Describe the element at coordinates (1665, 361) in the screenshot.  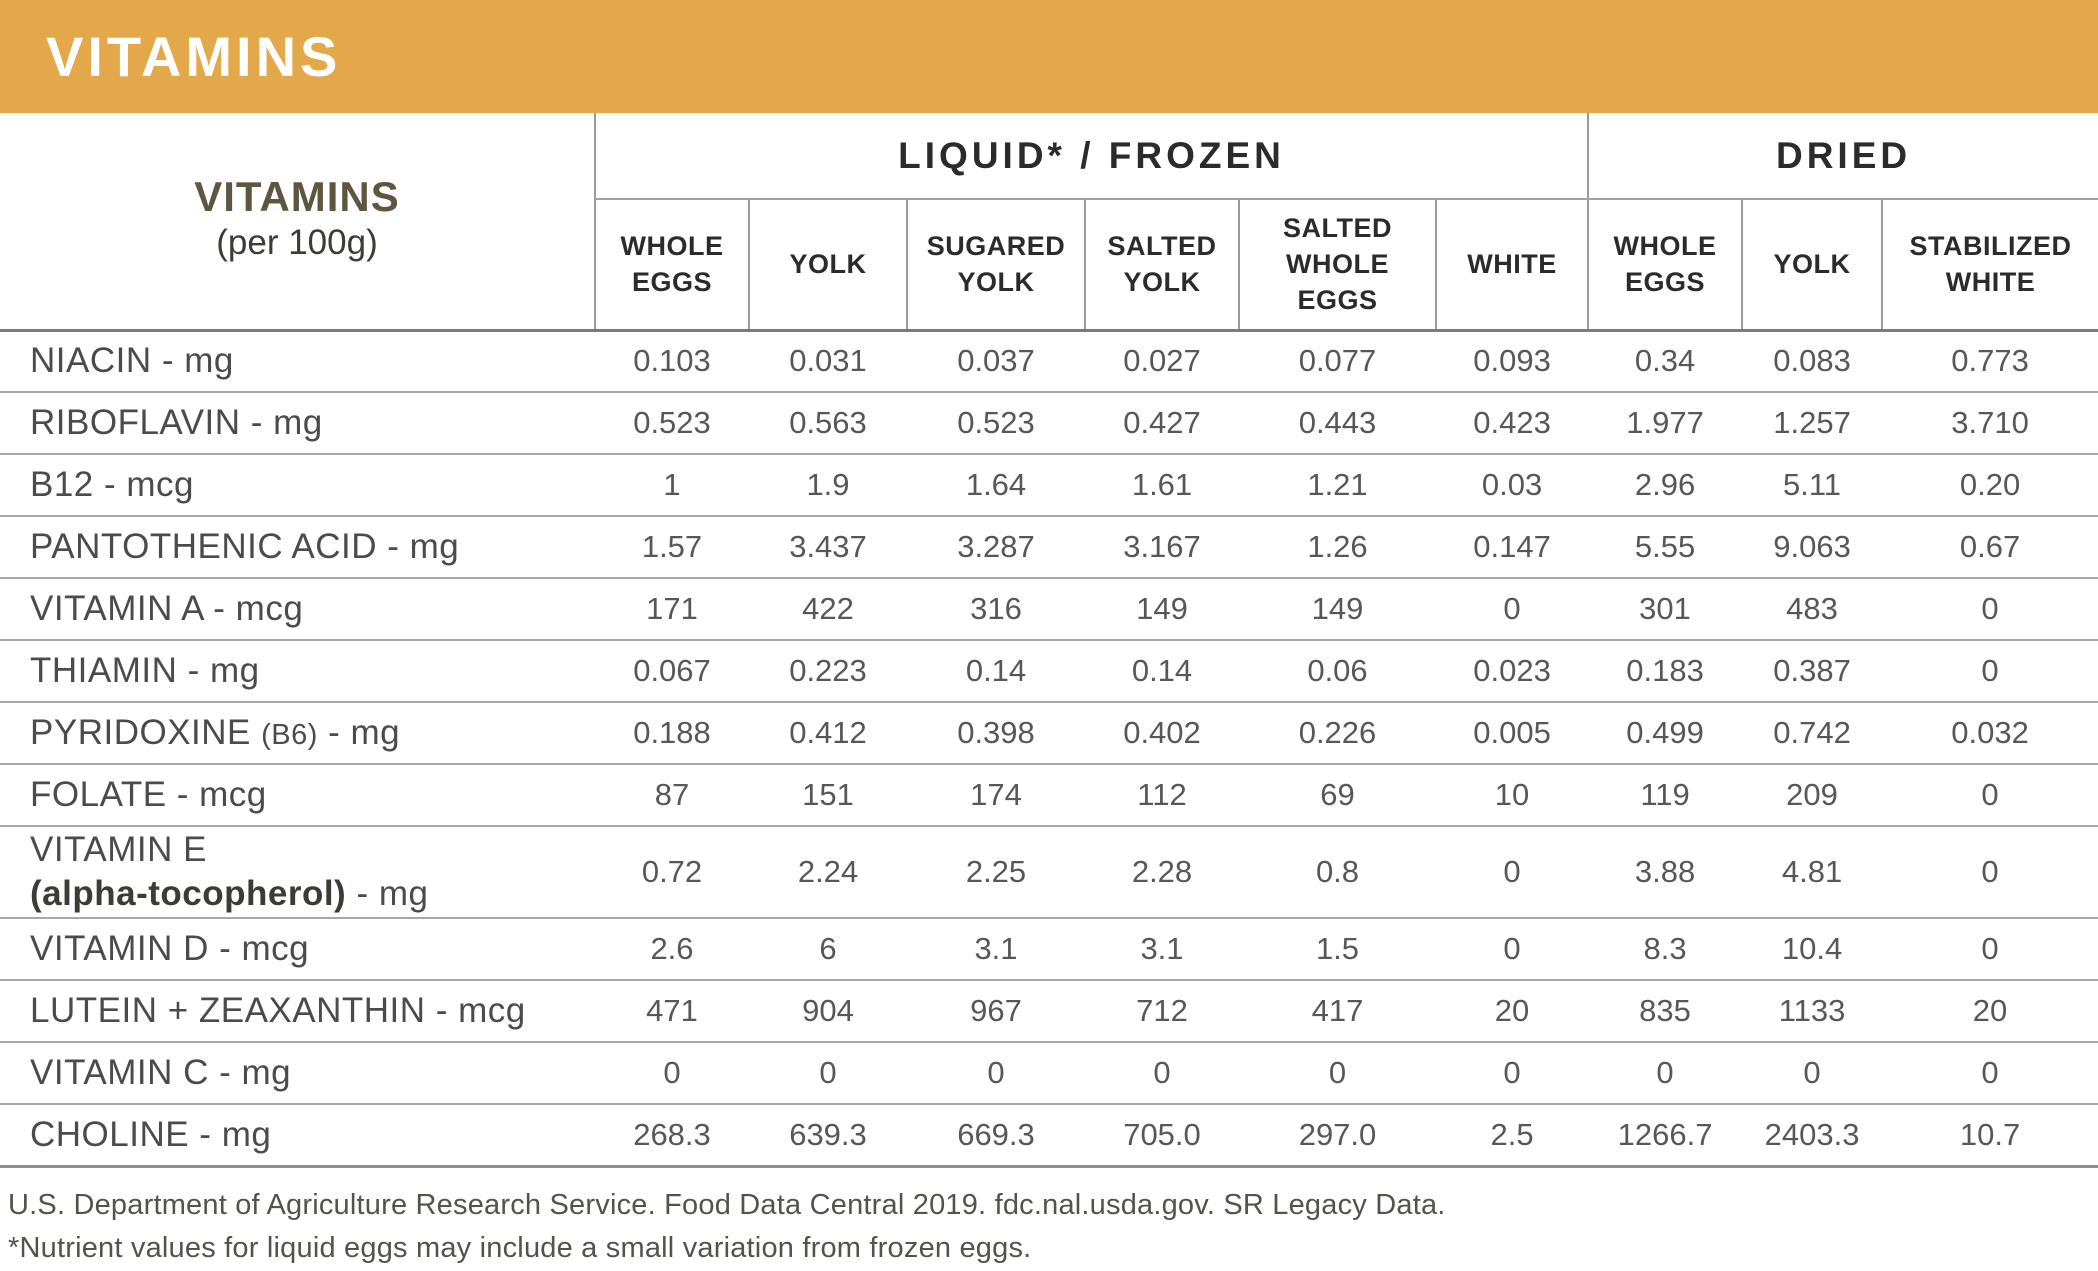
I see `value-cell: 0.34` at that location.